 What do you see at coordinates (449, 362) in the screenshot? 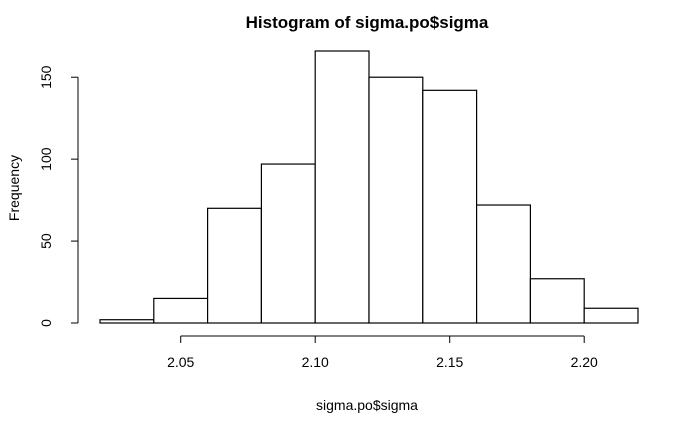
I see `x-tick-label: 2.15` at bounding box center [449, 362].